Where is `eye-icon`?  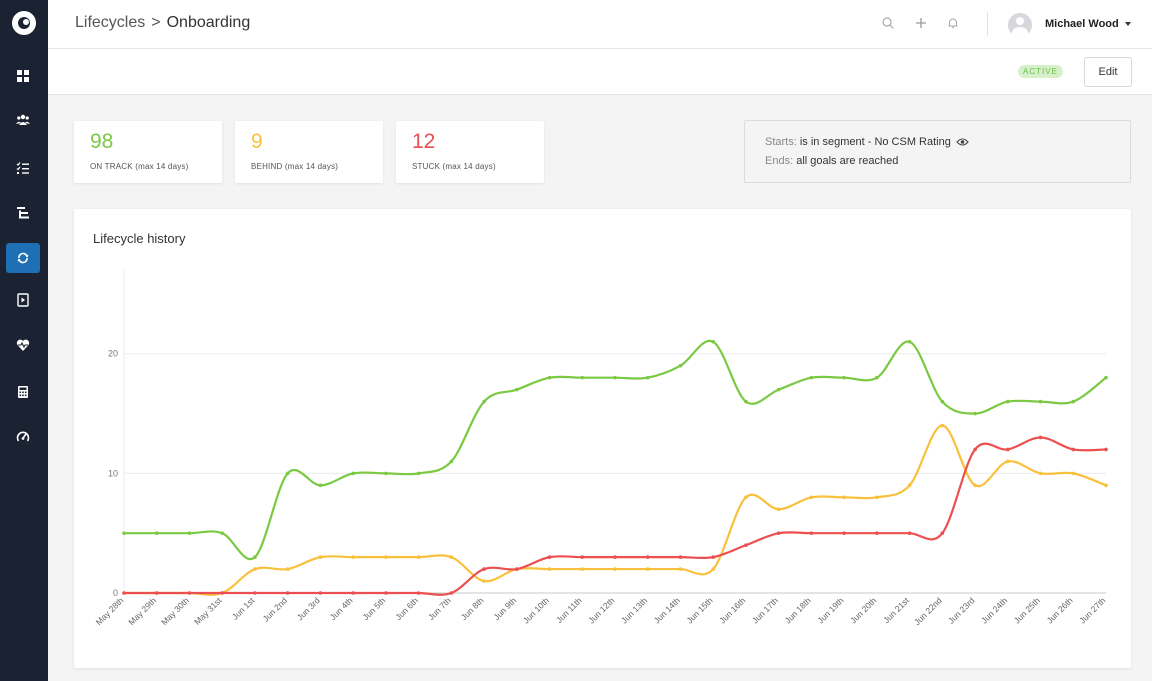
eye-icon is located at coordinates (962, 142).